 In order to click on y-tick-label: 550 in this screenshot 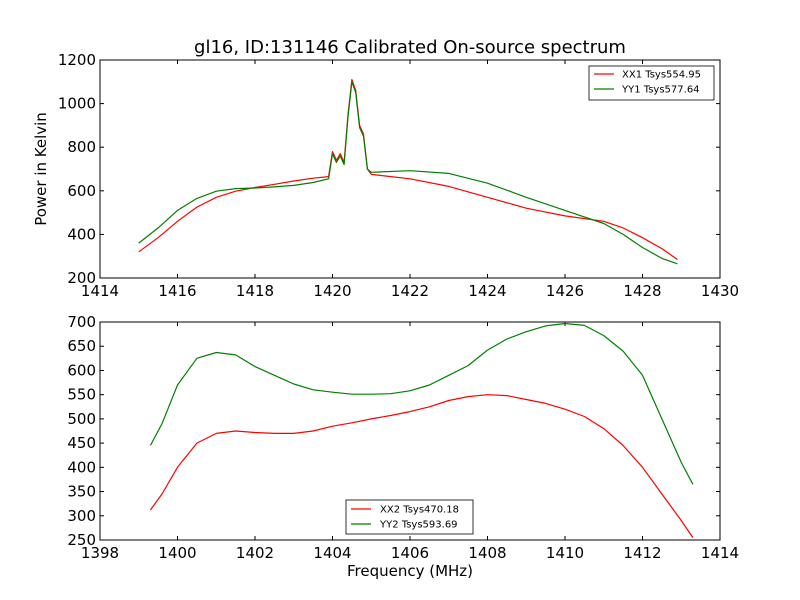, I will do `click(81, 395)`.